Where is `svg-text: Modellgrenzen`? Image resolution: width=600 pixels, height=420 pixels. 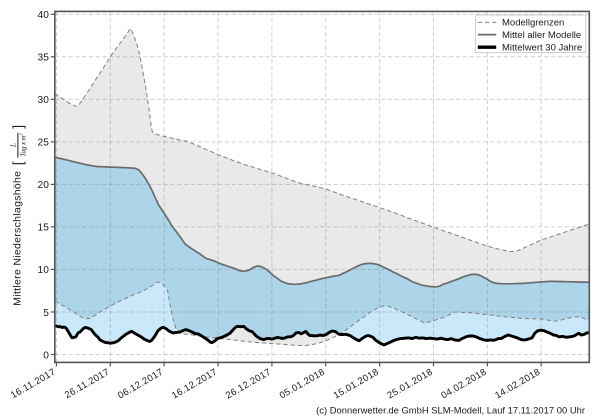 svg-text: Modellgrenzen is located at coordinates (533, 23).